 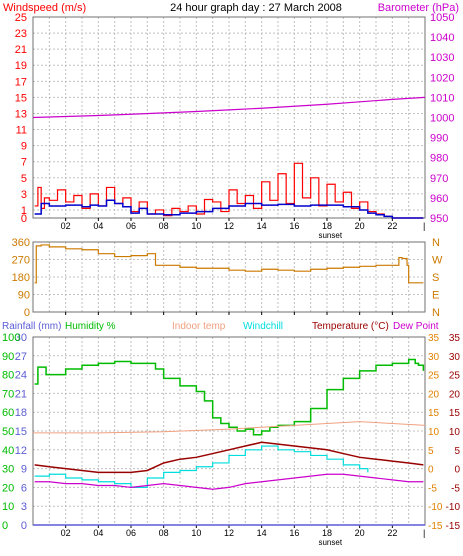 I want to click on y-right-tick-label: 950, so click(x=439, y=219).